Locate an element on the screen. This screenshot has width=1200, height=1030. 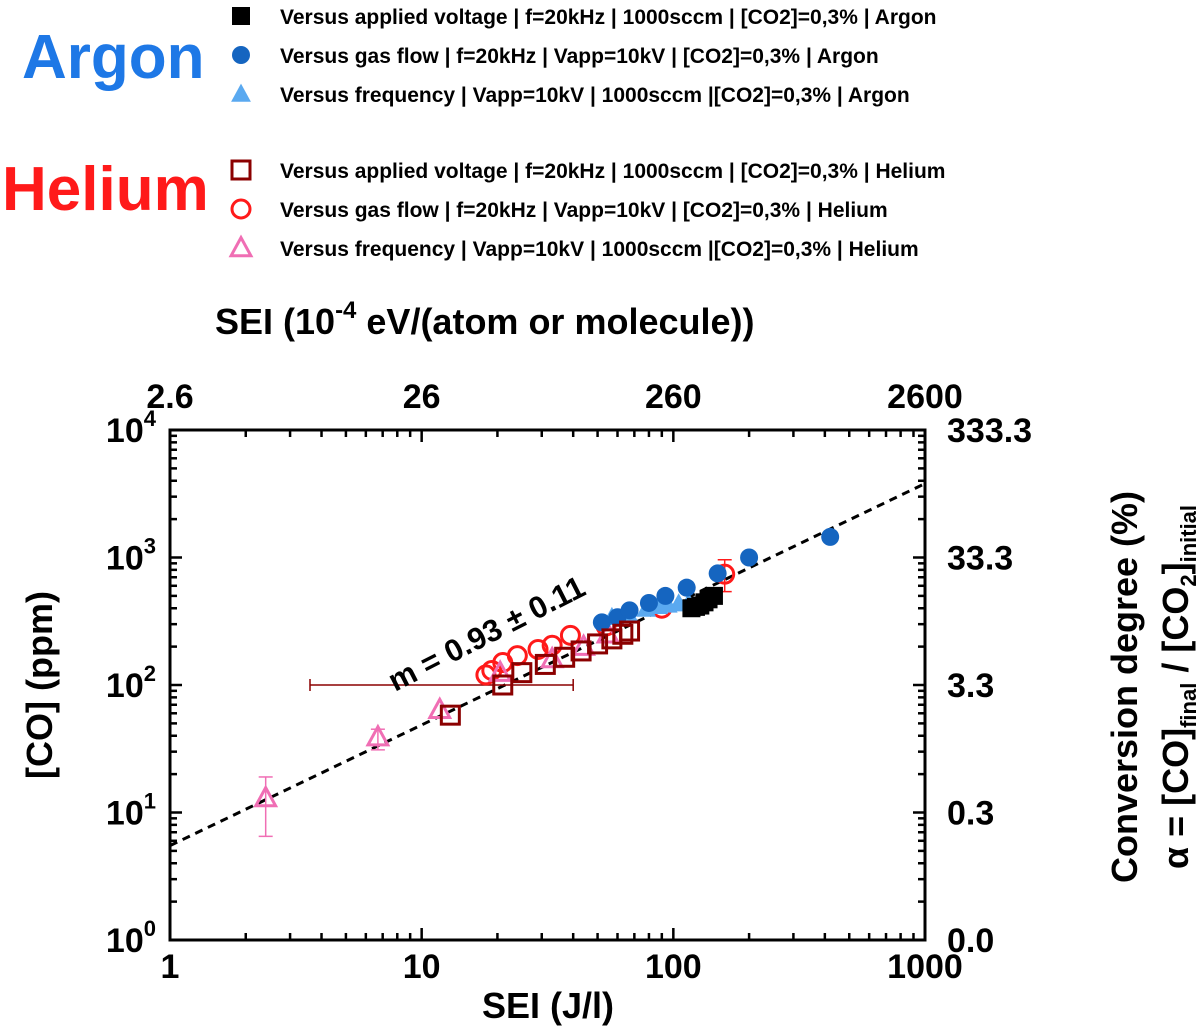
right-tick-label: 0.0 is located at coordinates (970, 941).